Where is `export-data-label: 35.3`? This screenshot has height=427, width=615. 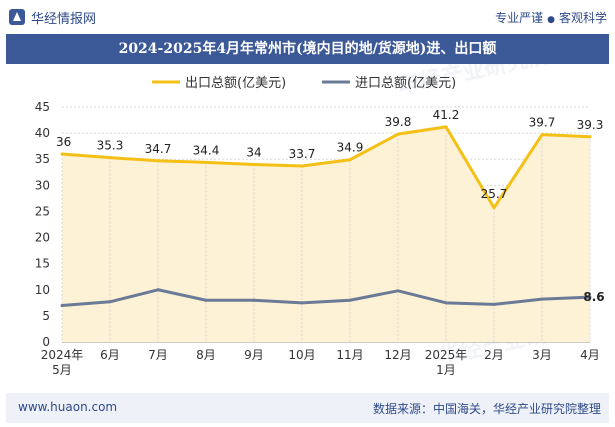
export-data-label: 35.3 is located at coordinates (110, 146).